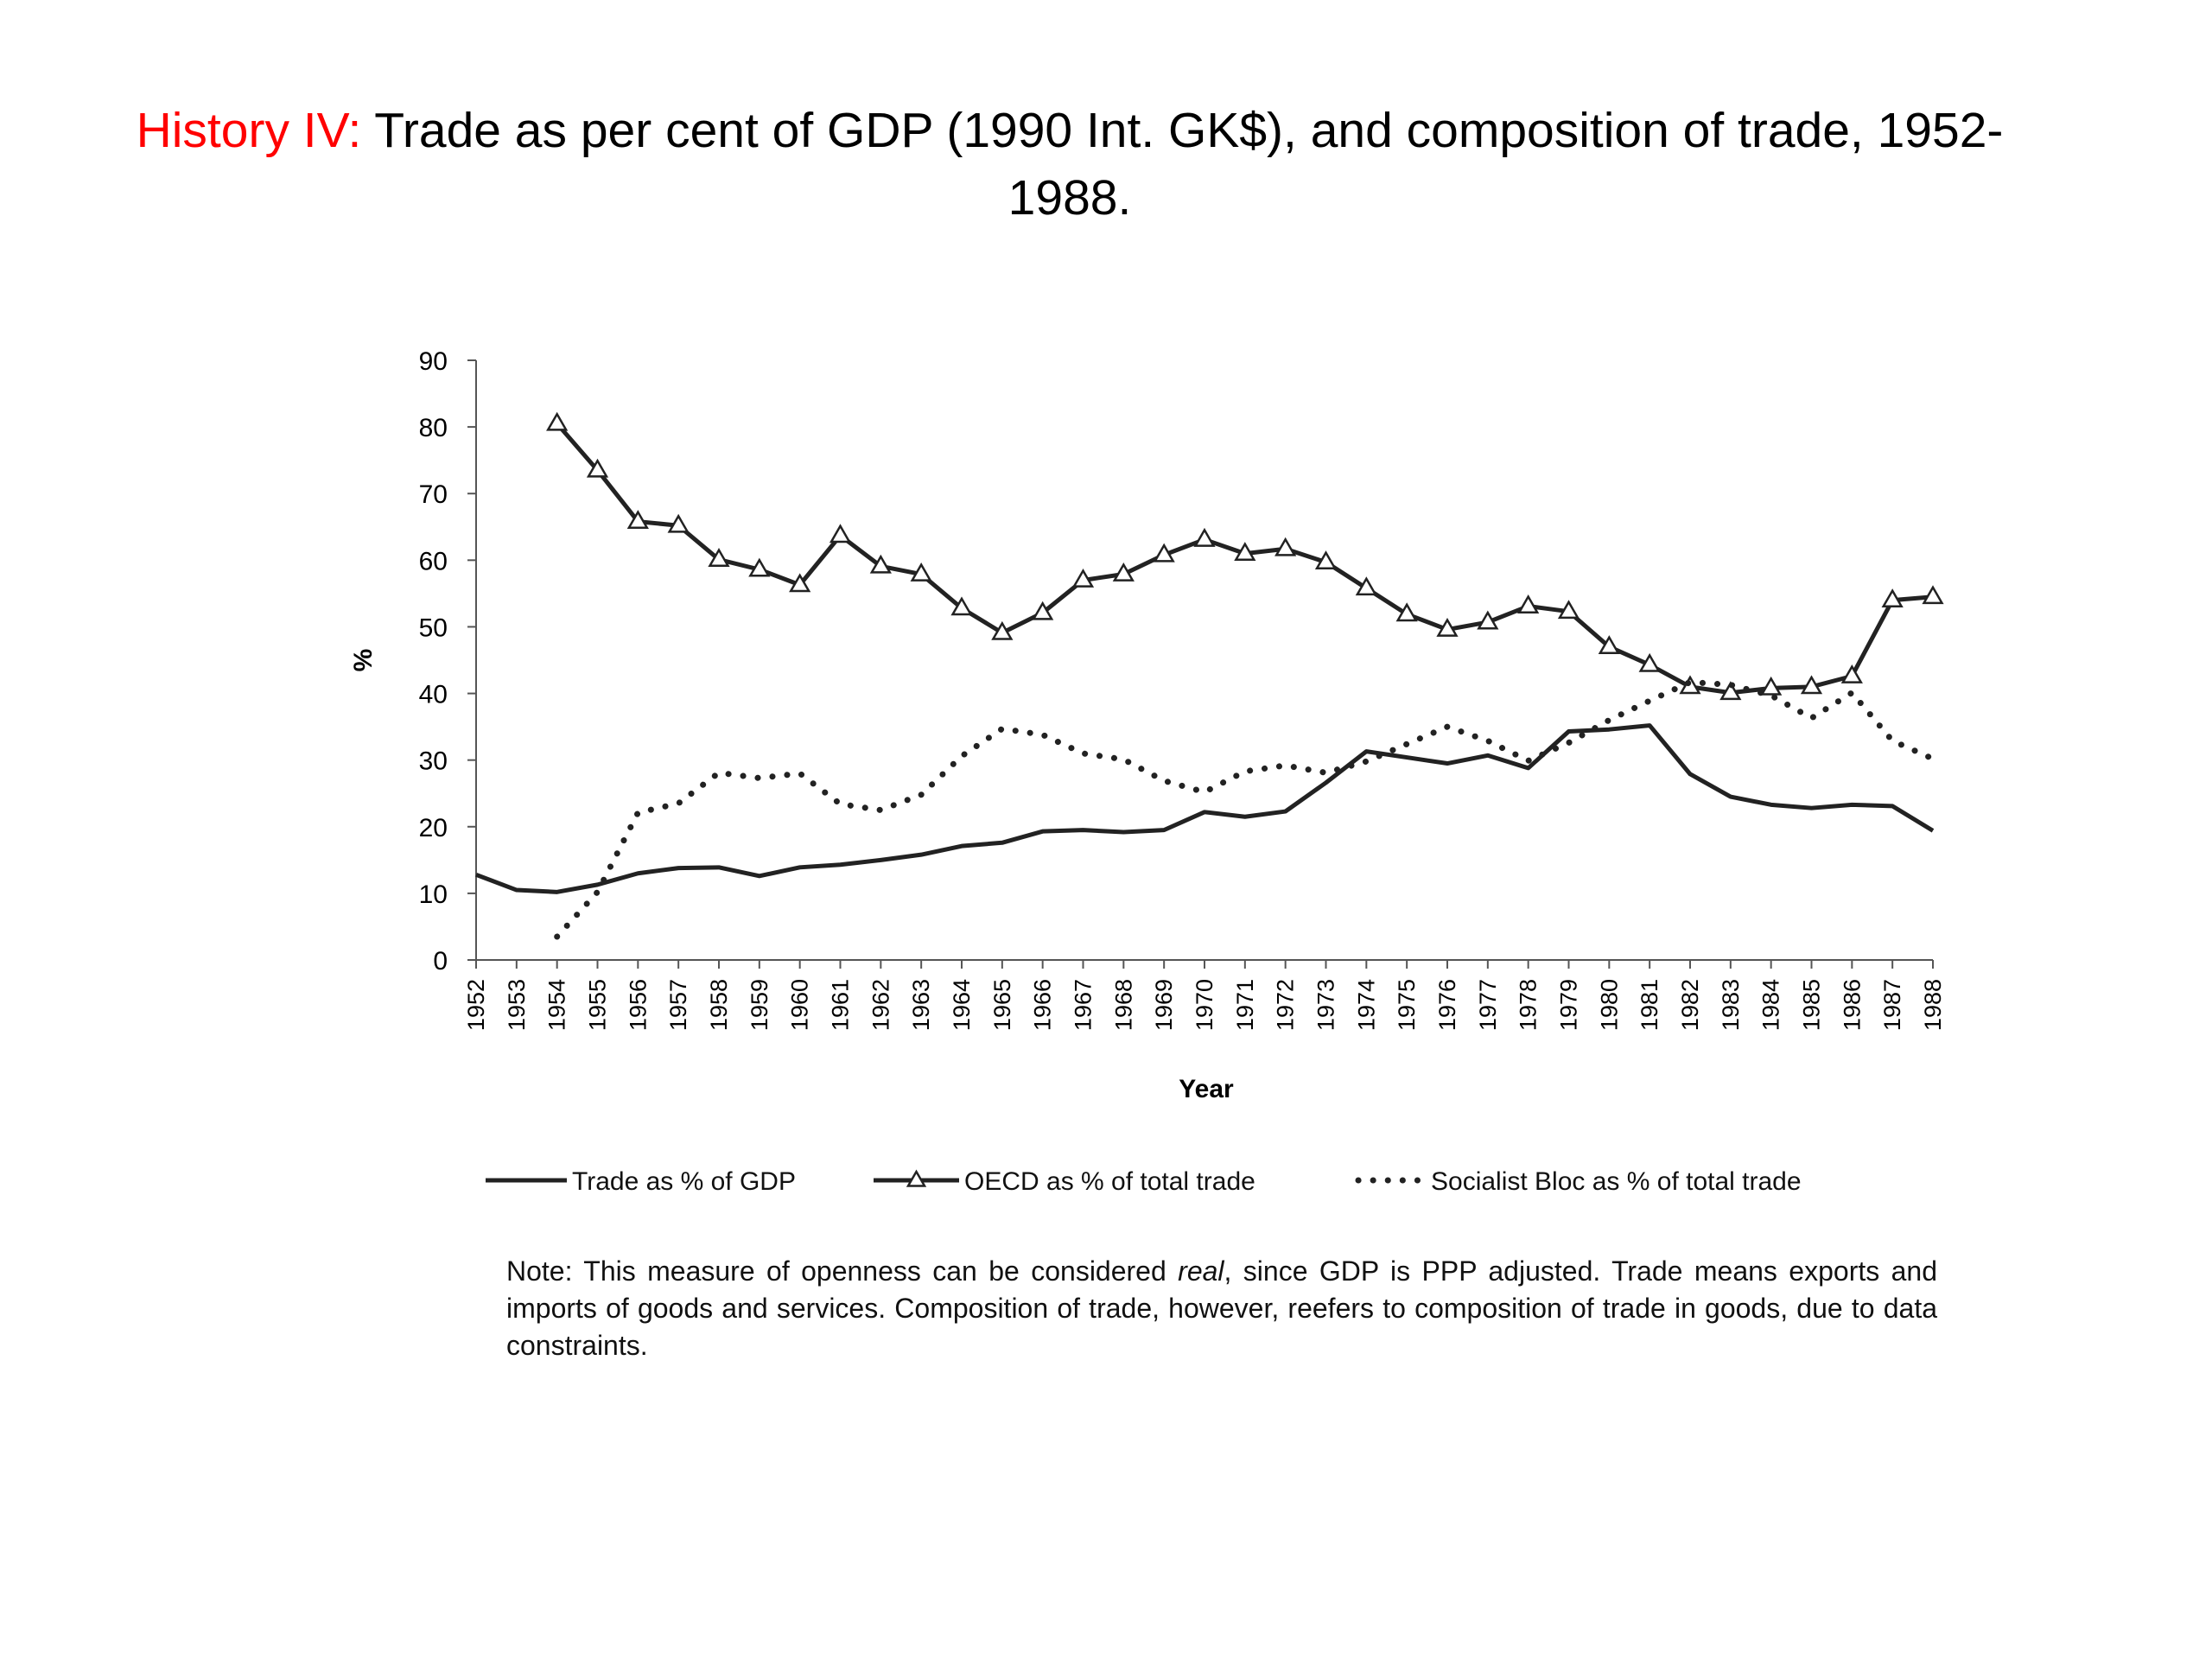  Describe the element at coordinates (476, 1005) in the screenshot. I see `x-tick-label: 1952` at that location.